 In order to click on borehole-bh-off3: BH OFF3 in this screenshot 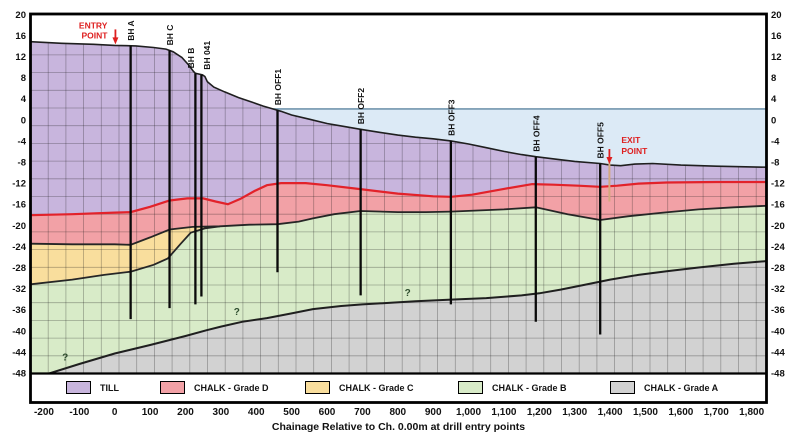, I will do `click(451, 202)`.